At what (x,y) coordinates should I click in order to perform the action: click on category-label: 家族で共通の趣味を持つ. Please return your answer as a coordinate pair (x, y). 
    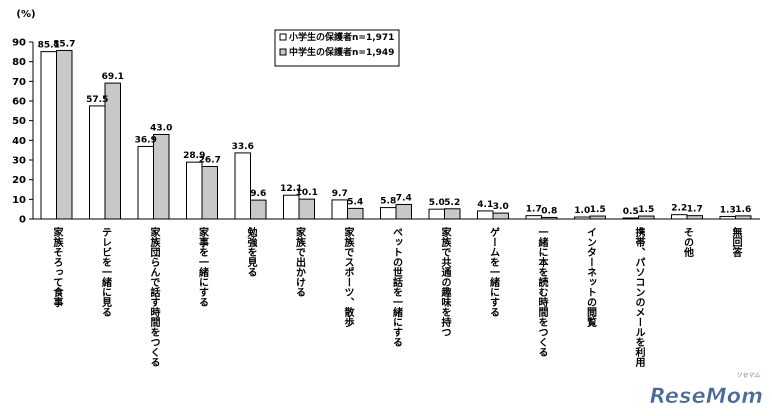
    Looking at the image, I should click on (445, 281).